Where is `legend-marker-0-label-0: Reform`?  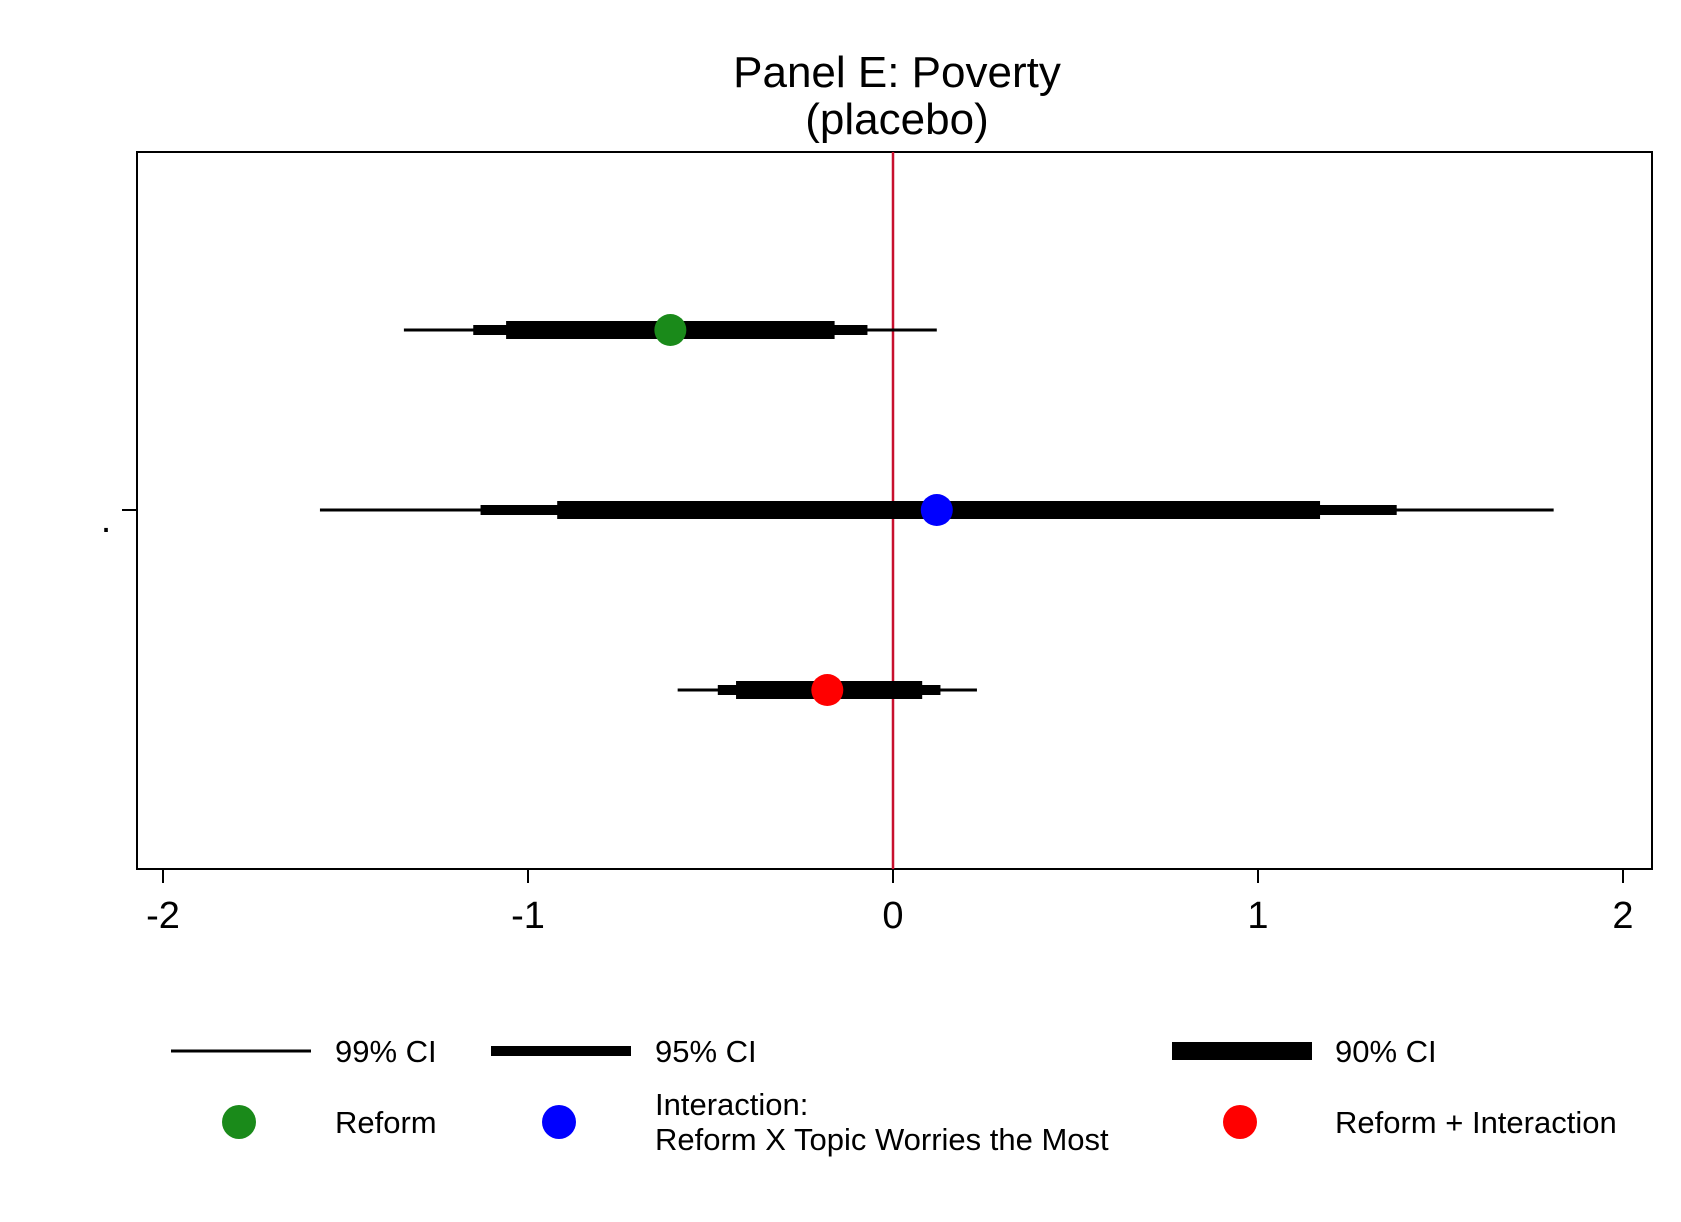
legend-marker-0-label-0: Reform is located at coordinates (386, 1122).